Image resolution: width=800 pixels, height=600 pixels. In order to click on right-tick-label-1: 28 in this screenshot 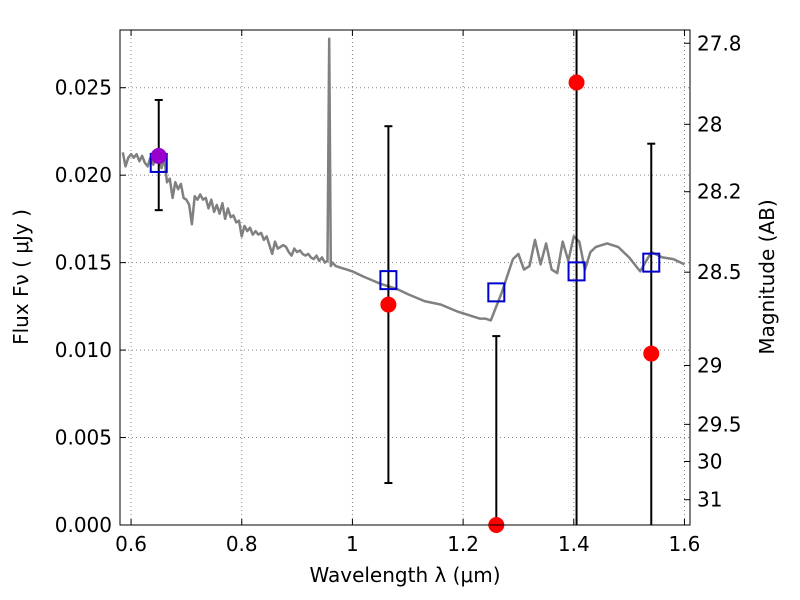, I will do `click(709, 124)`.